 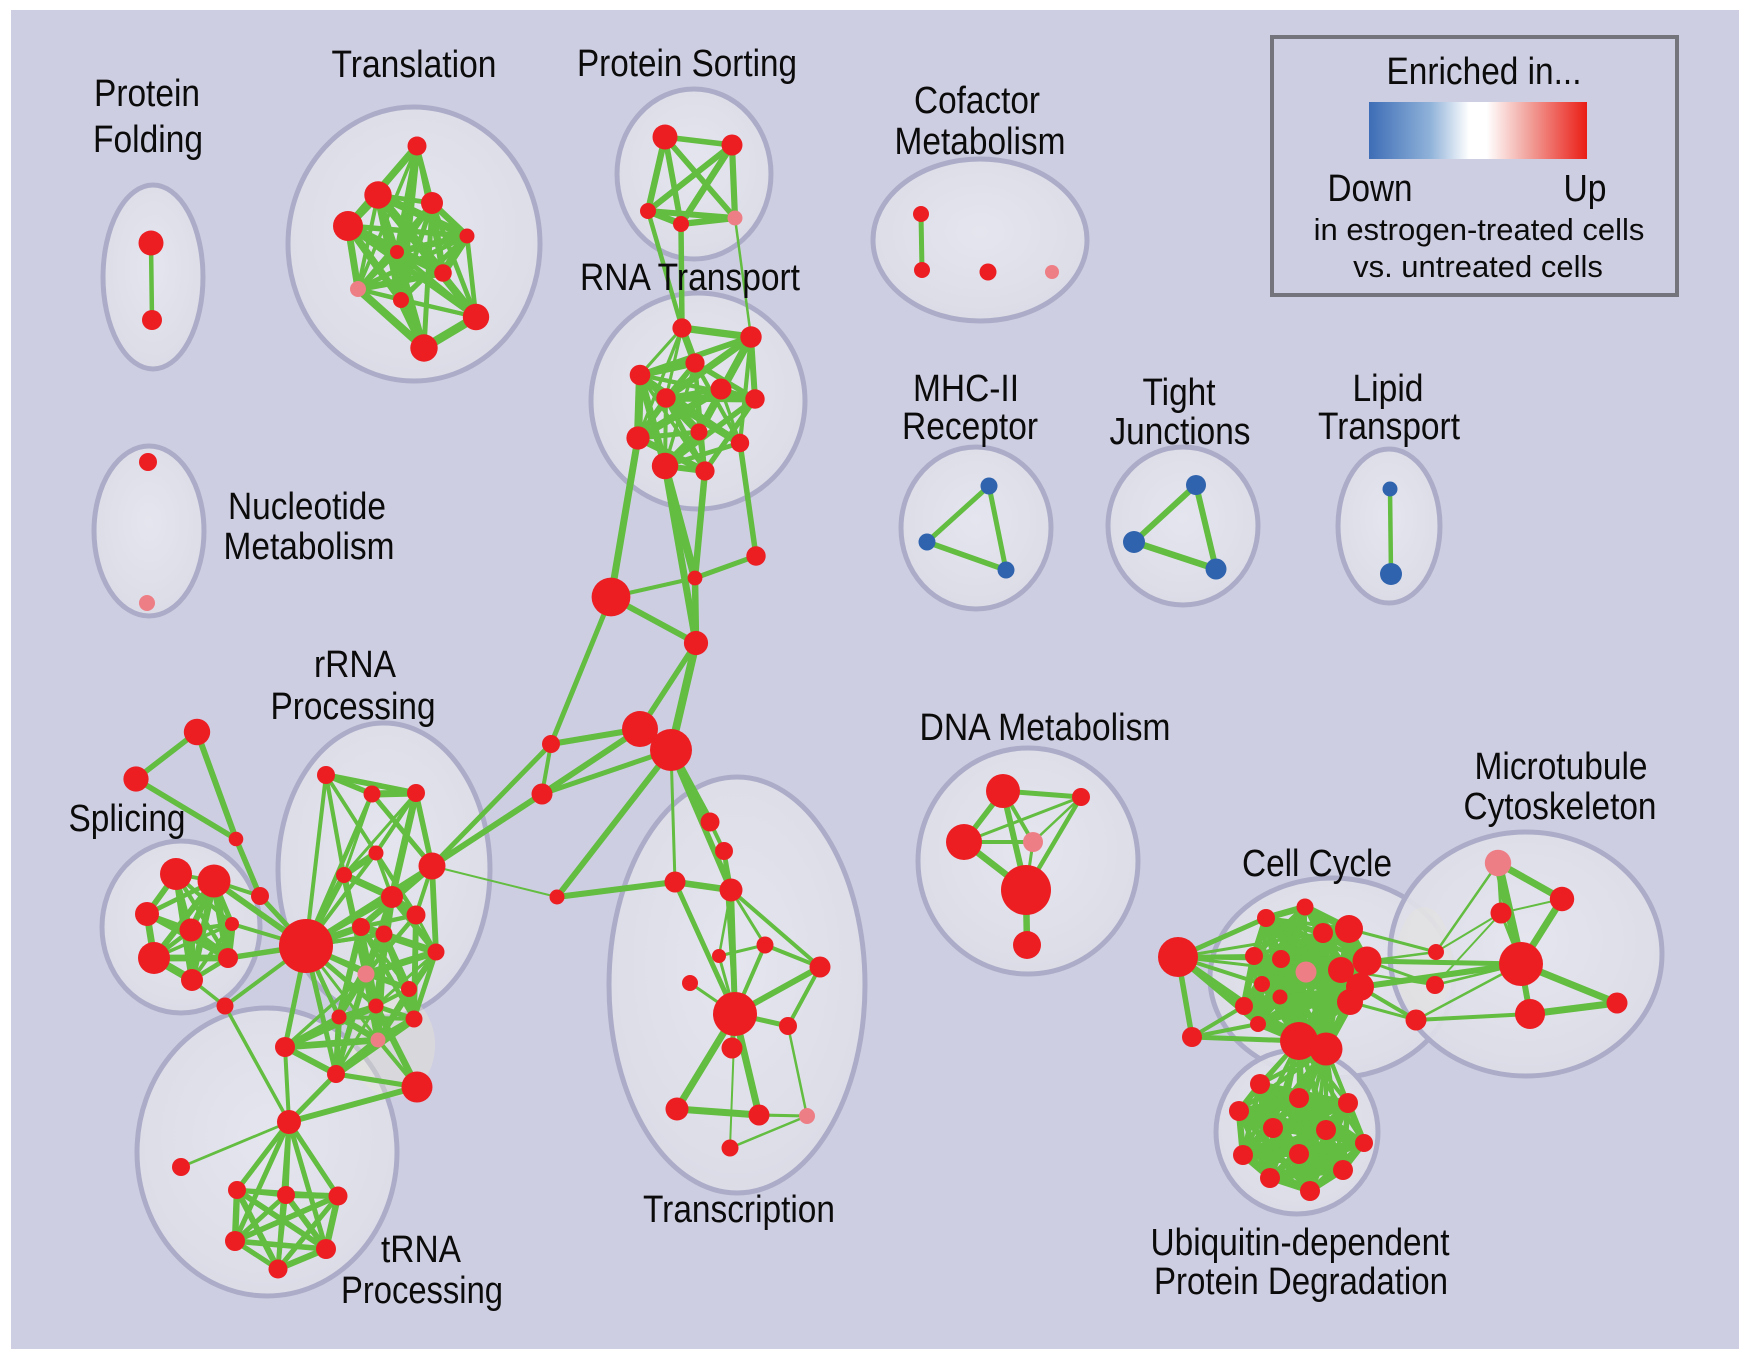 I want to click on svg-text: Microtubule, so click(x=1561, y=767).